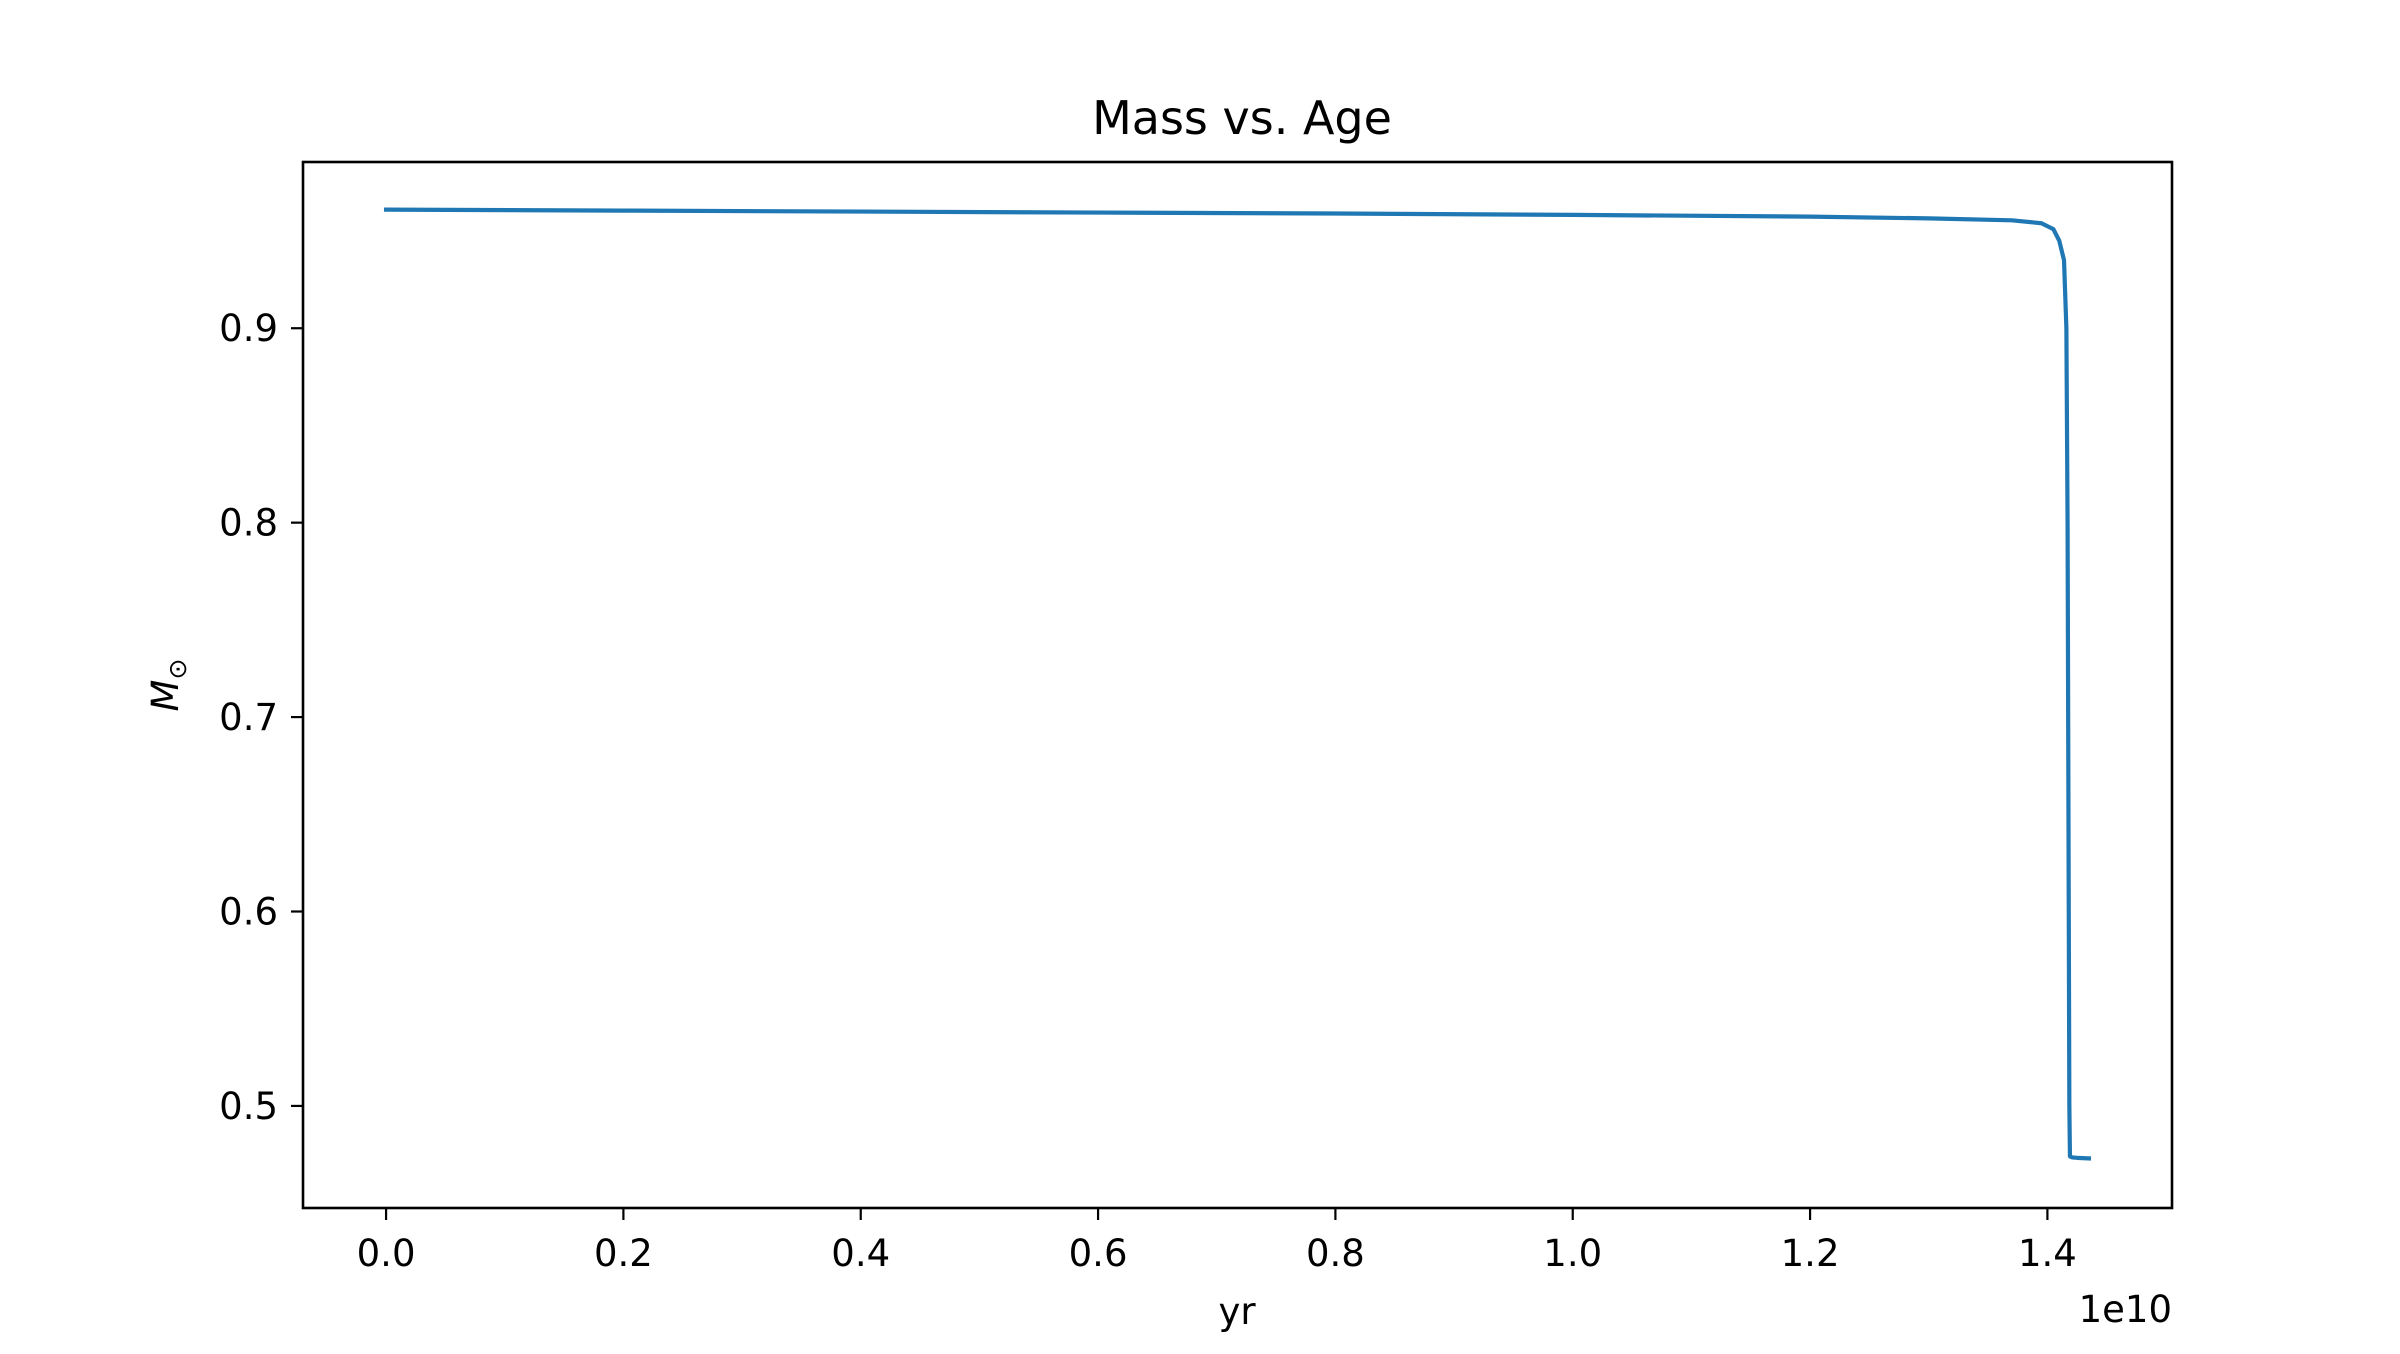  I want to click on y-axis-label-subscript: ⊙, so click(177, 669).